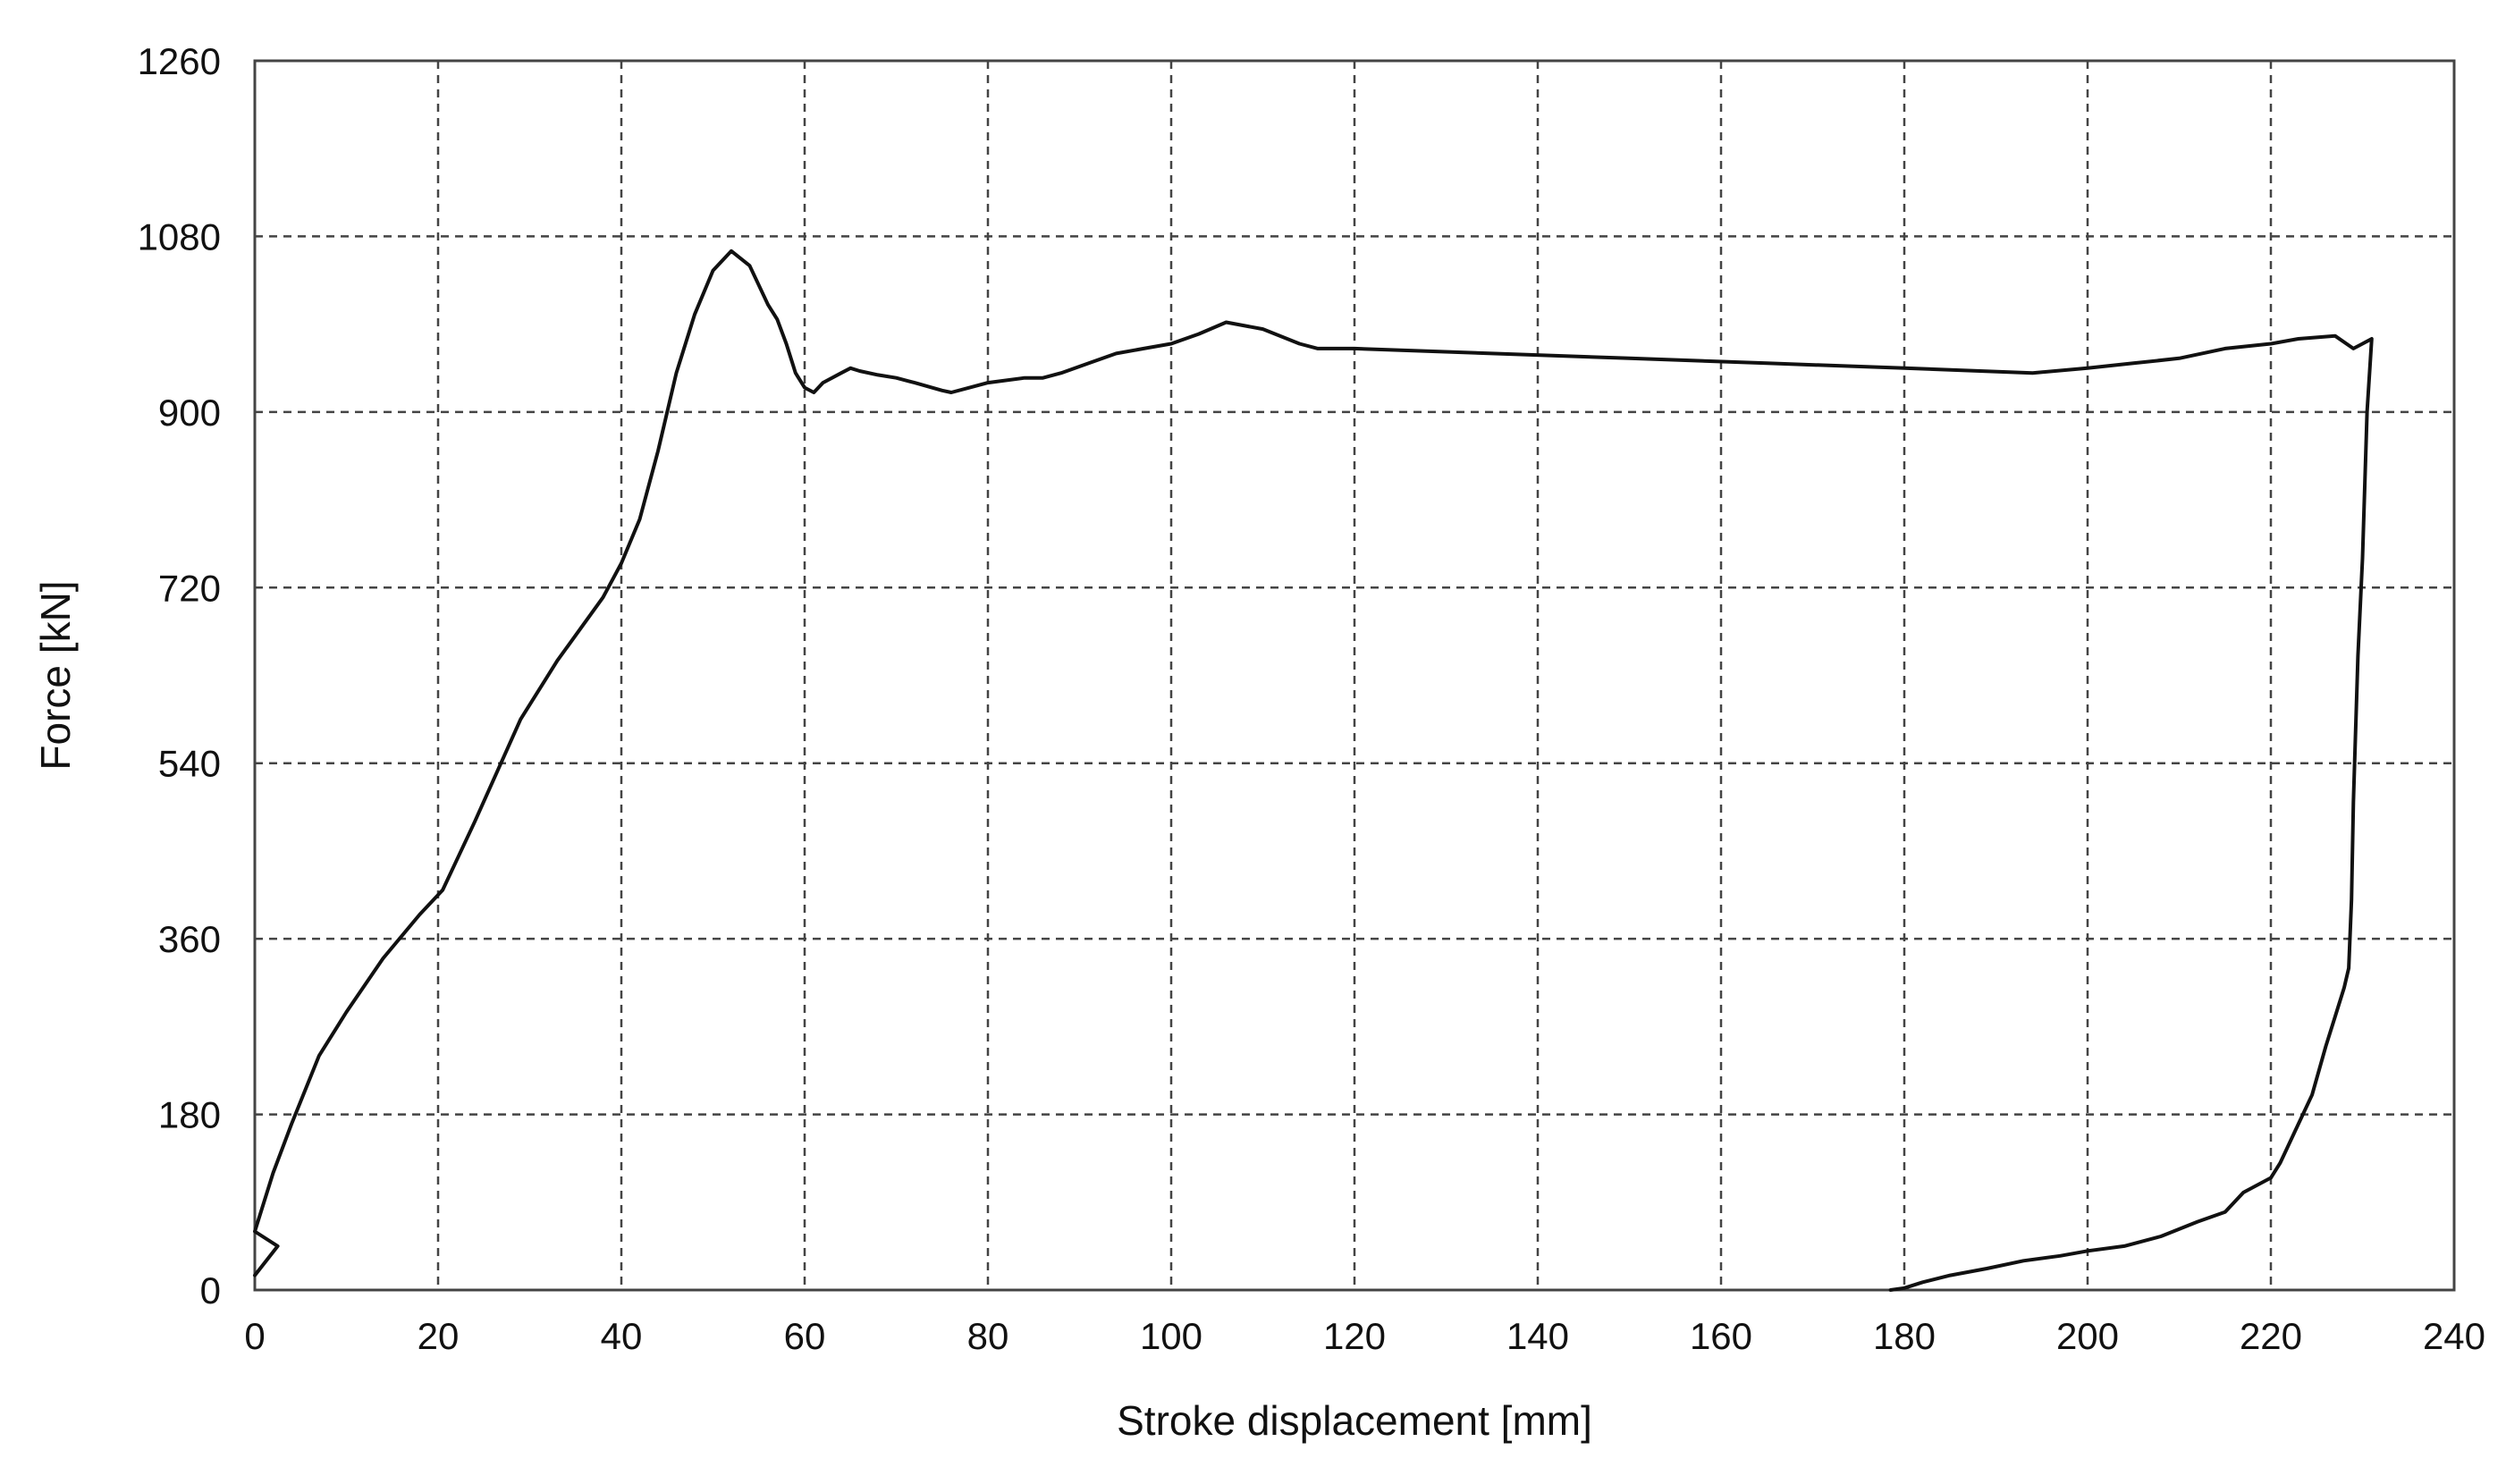  I want to click on x-tick-labels: 0 20 40 60 80 100 120 140 160 180 200 220 240, so click(1364, 1336).